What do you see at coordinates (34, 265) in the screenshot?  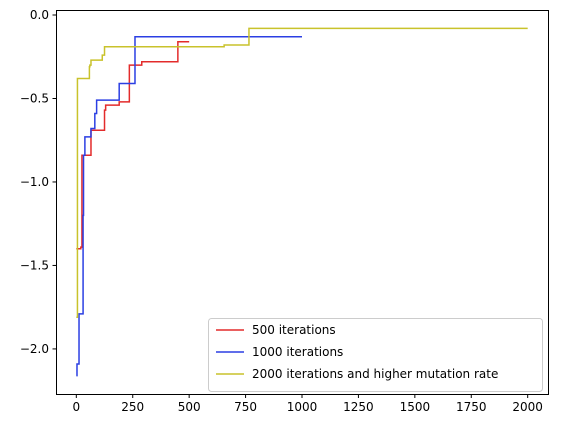 I see `y-tick-label: −1.5` at bounding box center [34, 265].